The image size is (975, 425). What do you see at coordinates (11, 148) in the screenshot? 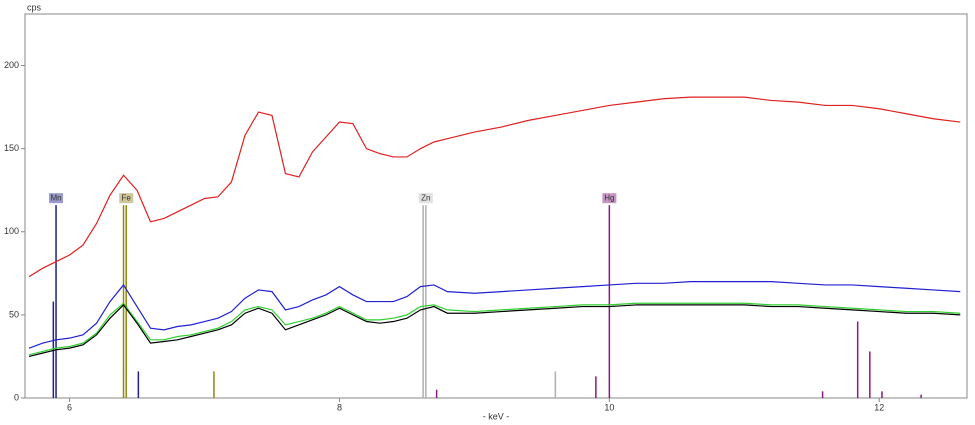
I see `y-tick-label: 150` at bounding box center [11, 148].